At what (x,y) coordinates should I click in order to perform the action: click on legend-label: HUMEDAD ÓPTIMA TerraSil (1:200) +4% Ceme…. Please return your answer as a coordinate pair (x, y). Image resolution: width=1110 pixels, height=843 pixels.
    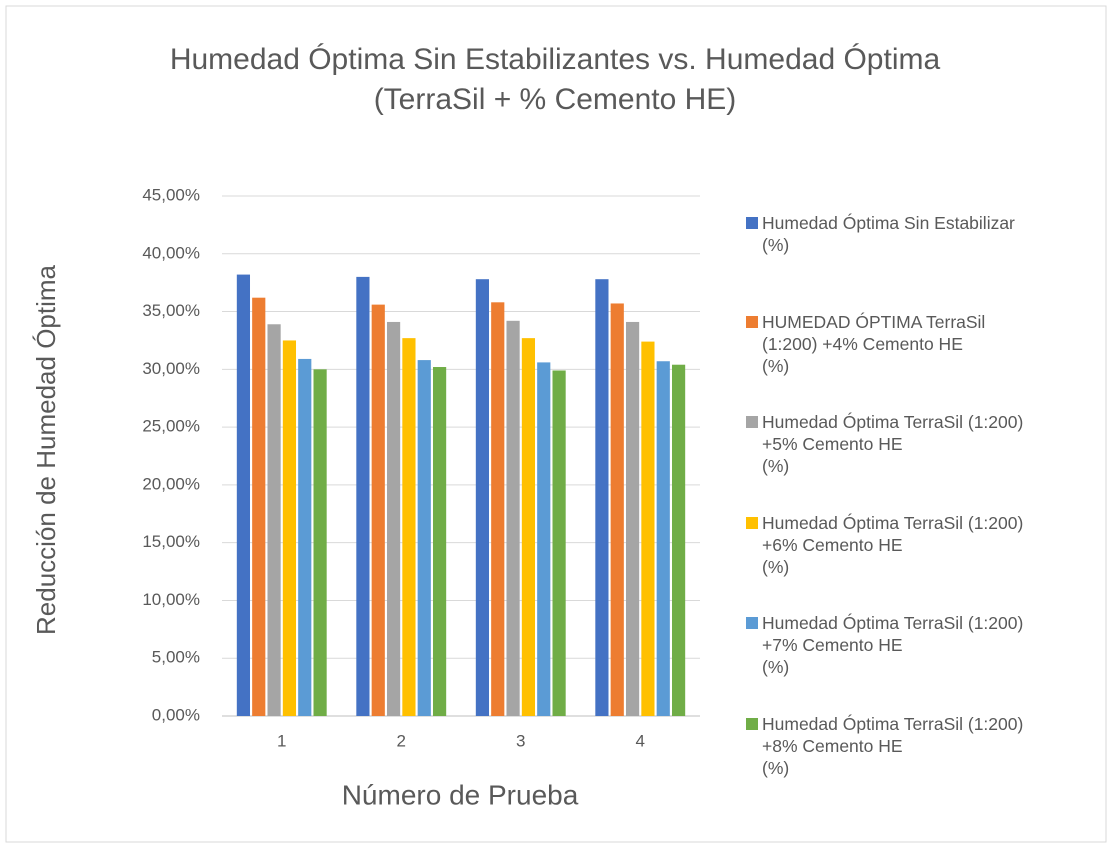
    Looking at the image, I should click on (874, 344).